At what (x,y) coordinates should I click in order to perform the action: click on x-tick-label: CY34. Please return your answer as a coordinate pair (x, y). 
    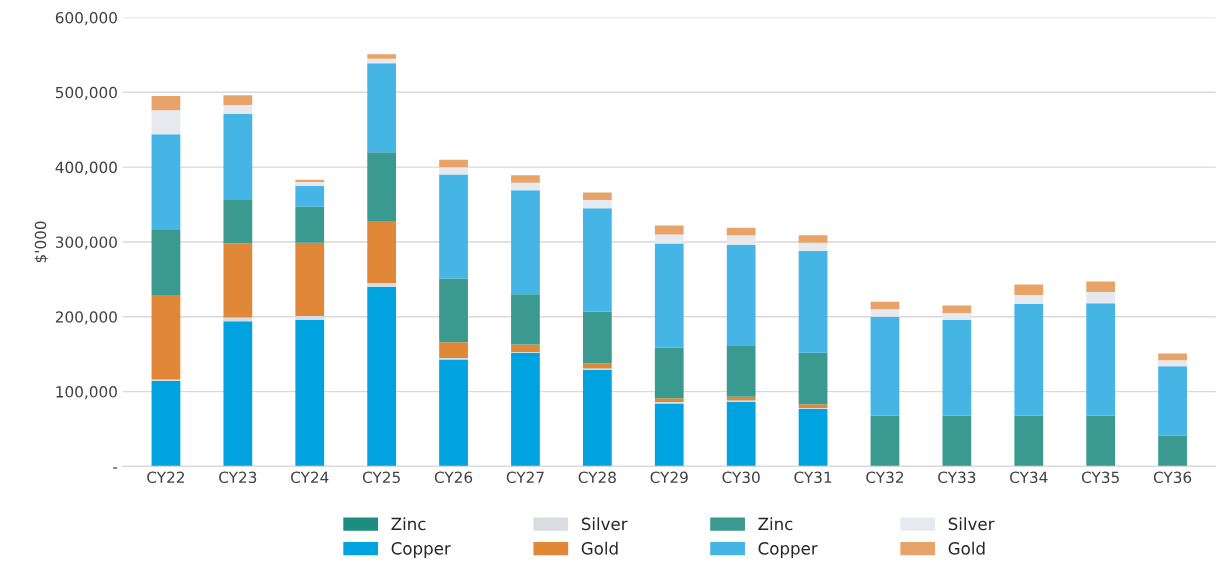
    Looking at the image, I should click on (1029, 477).